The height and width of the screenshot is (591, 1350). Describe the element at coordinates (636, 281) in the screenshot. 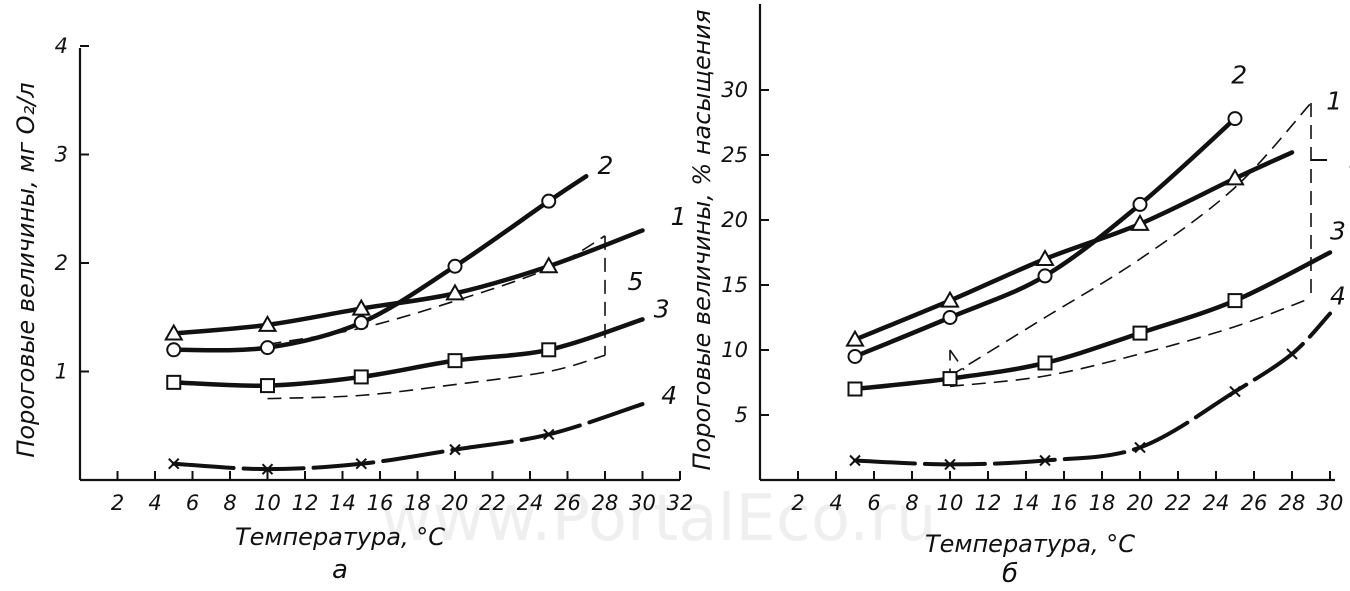

I see `curve-label-5: 5` at that location.